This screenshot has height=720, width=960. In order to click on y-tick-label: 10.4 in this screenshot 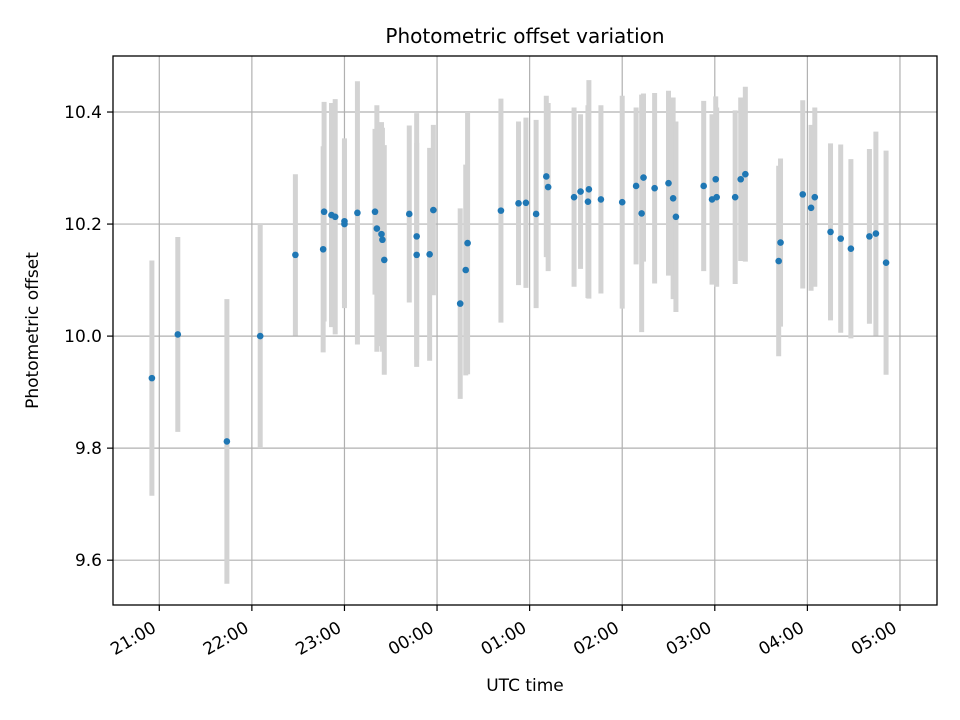, I will do `click(83, 113)`.